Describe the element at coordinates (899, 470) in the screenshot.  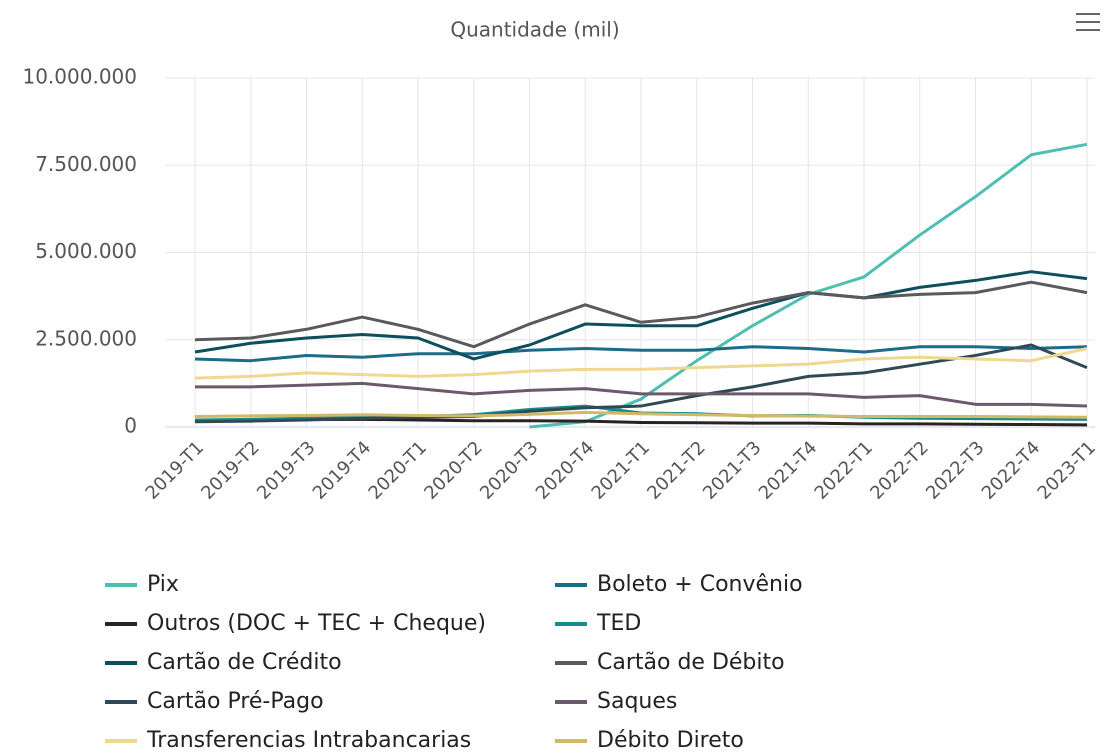
I see `x-tick-label: 2022-T2` at that location.